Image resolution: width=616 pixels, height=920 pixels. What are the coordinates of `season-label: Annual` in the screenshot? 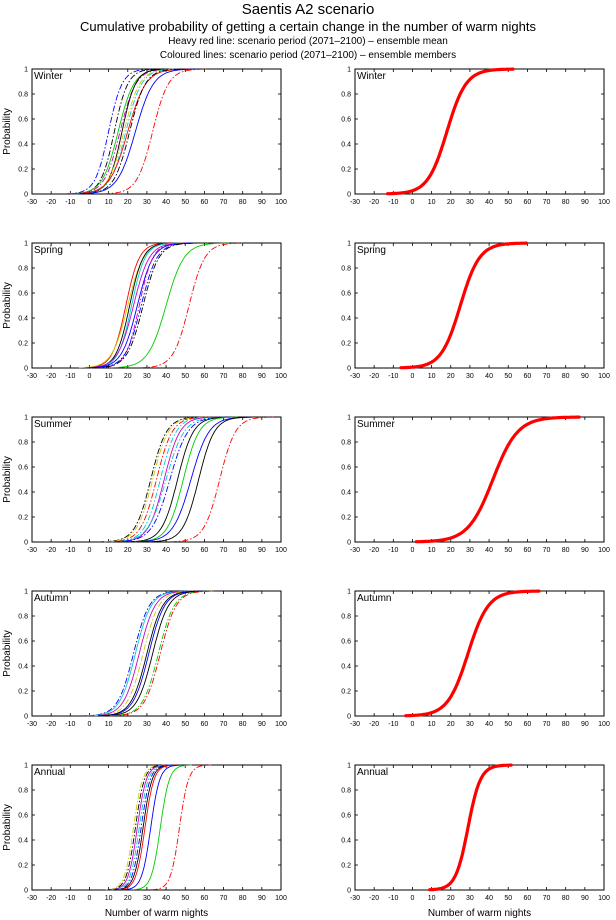 It's located at (49, 772).